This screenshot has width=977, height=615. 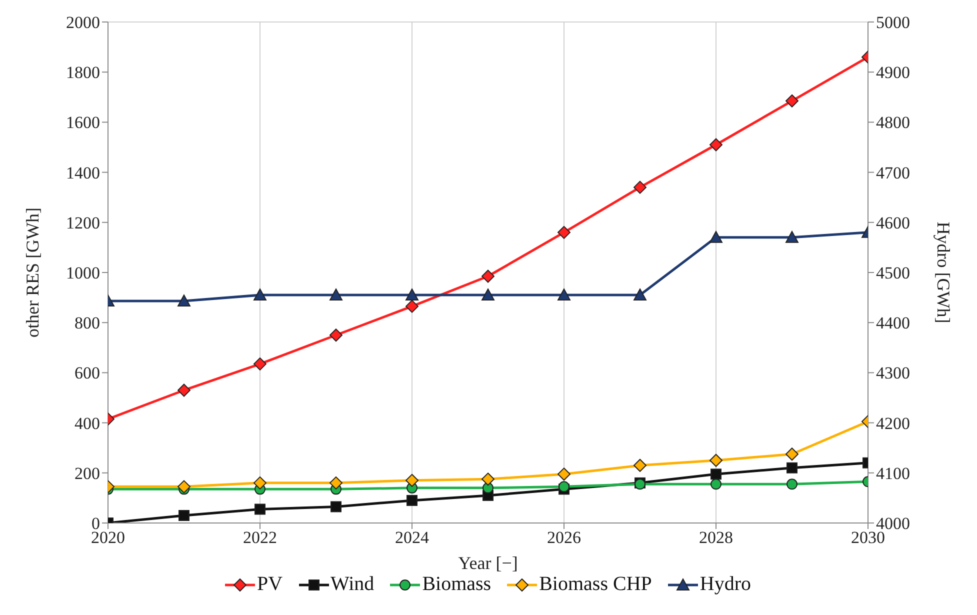 I want to click on legend-label: Wind, so click(x=352, y=584).